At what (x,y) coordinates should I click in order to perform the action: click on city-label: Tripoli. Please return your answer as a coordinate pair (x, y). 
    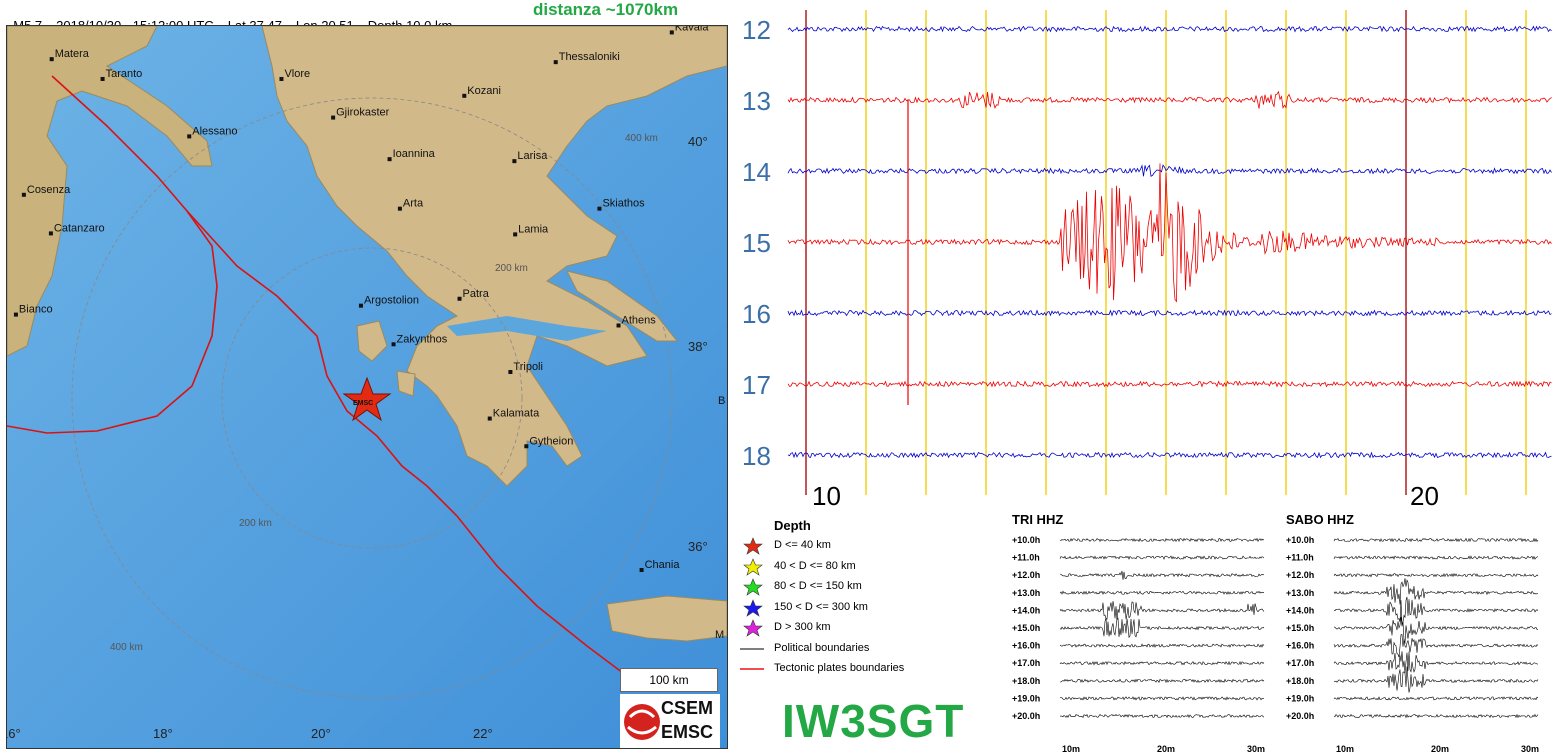
    Looking at the image, I should click on (528, 367).